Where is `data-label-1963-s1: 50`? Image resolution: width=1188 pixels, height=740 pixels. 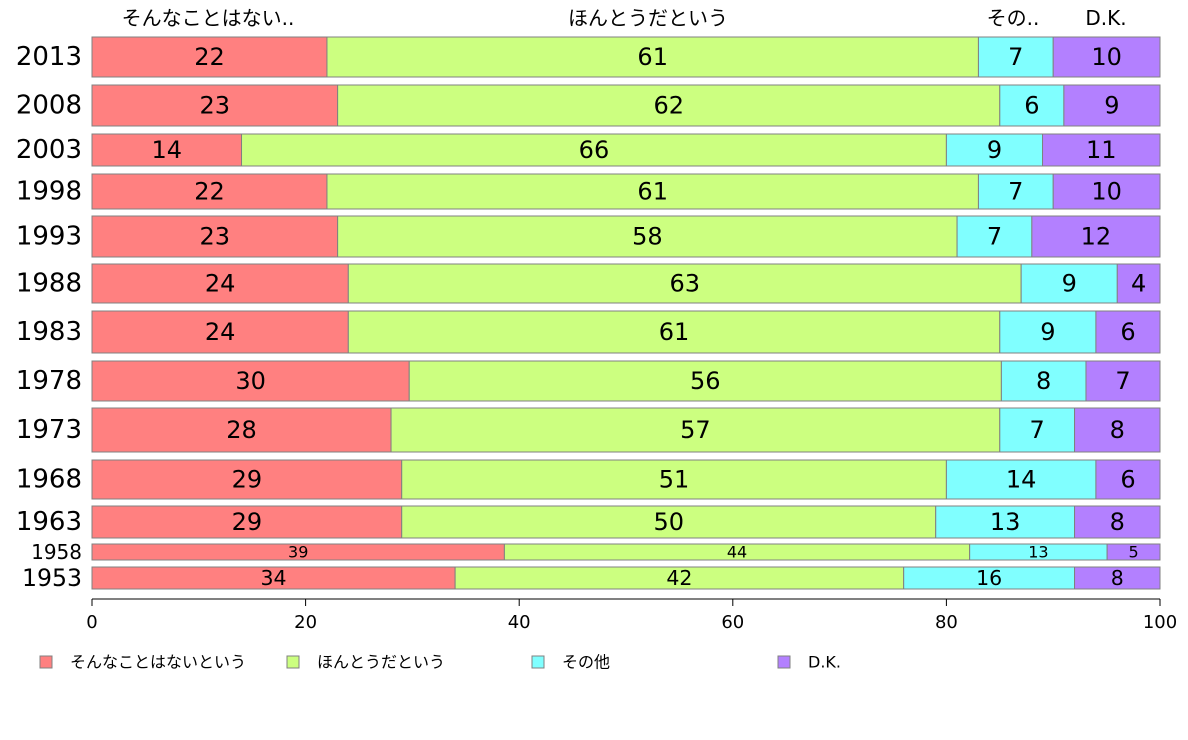
data-label-1963-s1: 50 is located at coordinates (668, 522).